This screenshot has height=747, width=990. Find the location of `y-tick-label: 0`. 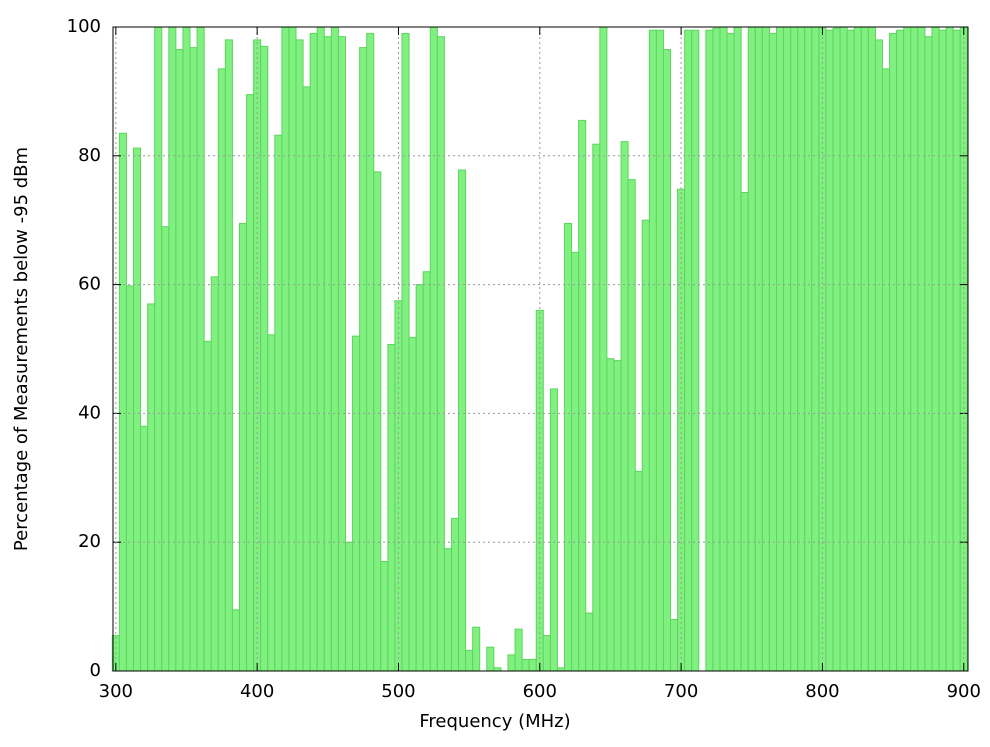

y-tick-label: 0 is located at coordinates (95, 670).